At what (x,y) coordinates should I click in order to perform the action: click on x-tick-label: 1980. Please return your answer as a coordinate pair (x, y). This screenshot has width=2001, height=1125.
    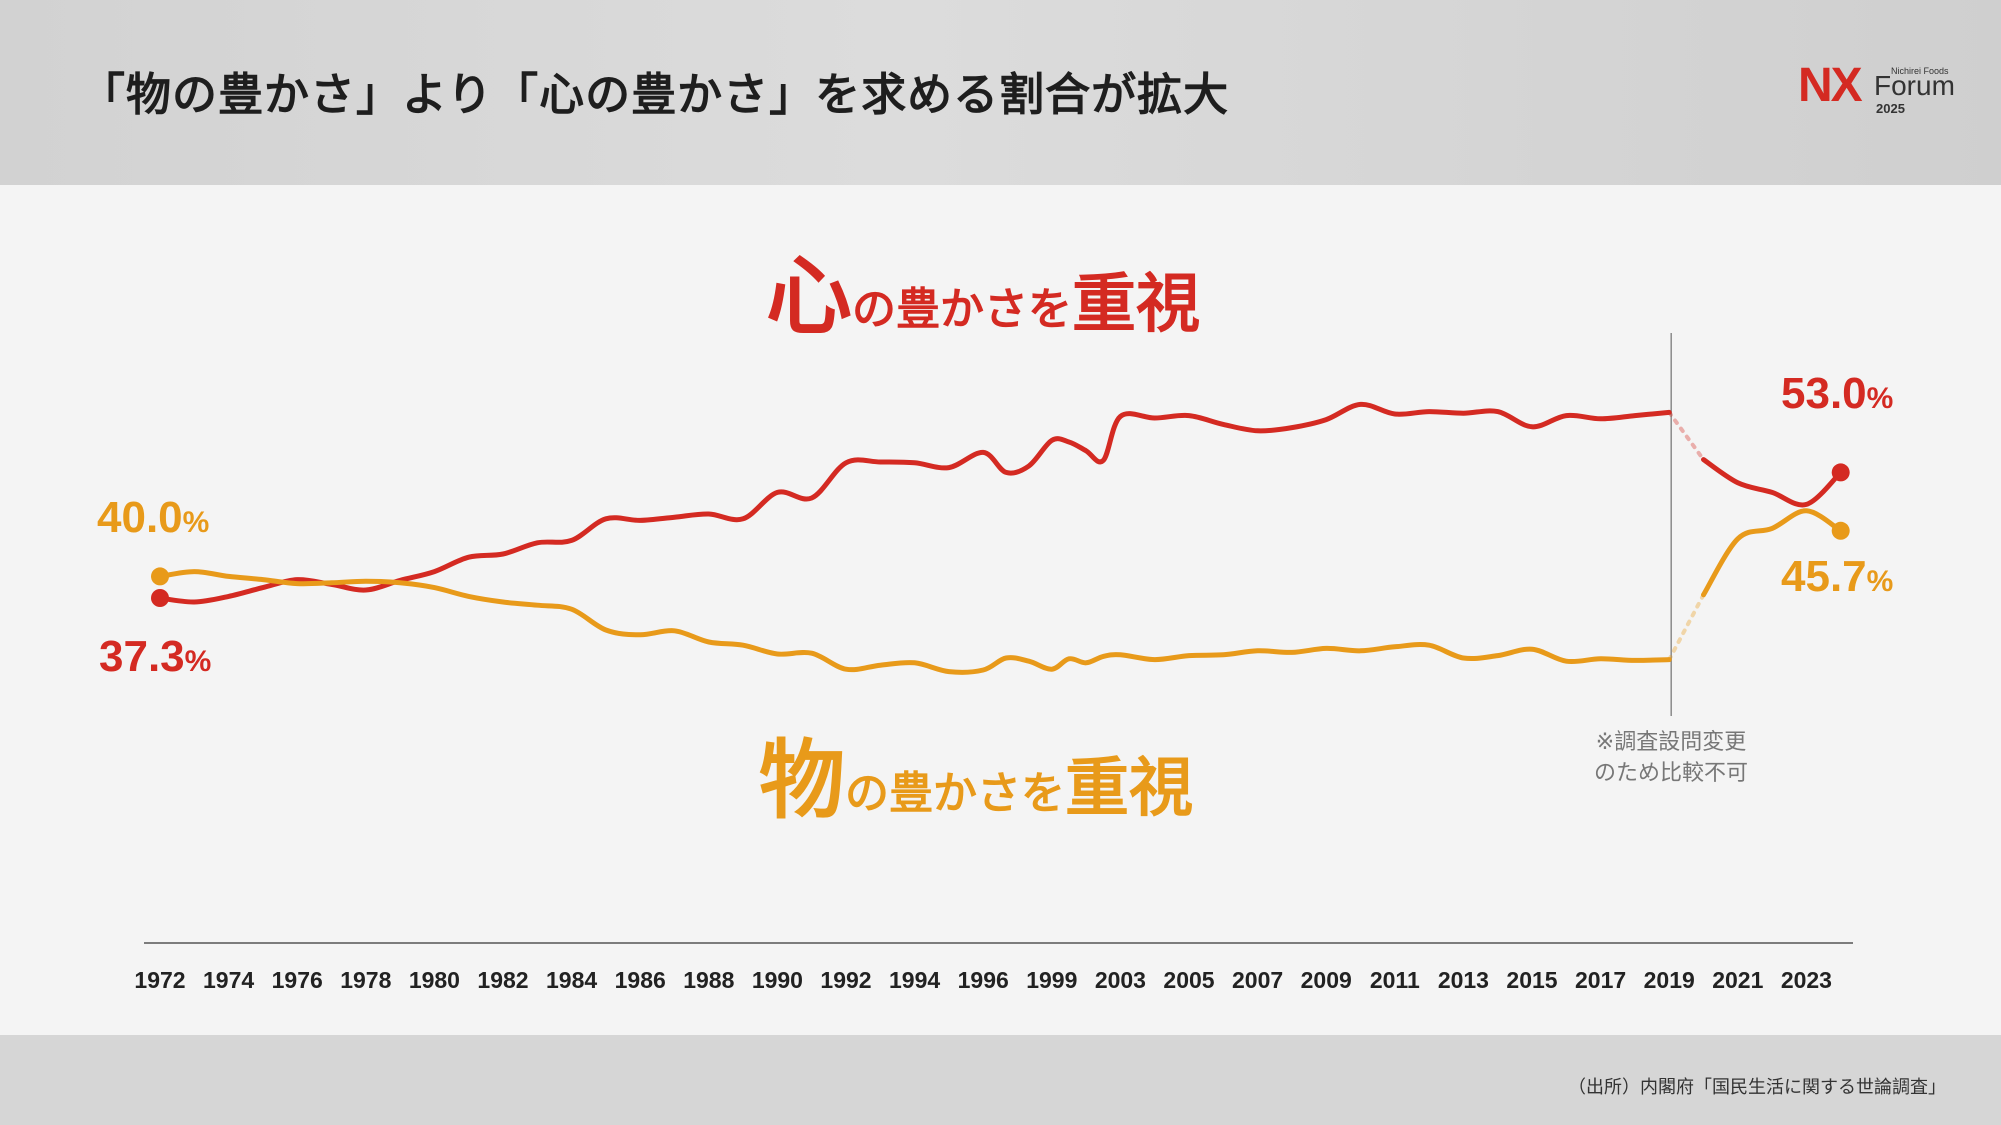
    Looking at the image, I should click on (434, 980).